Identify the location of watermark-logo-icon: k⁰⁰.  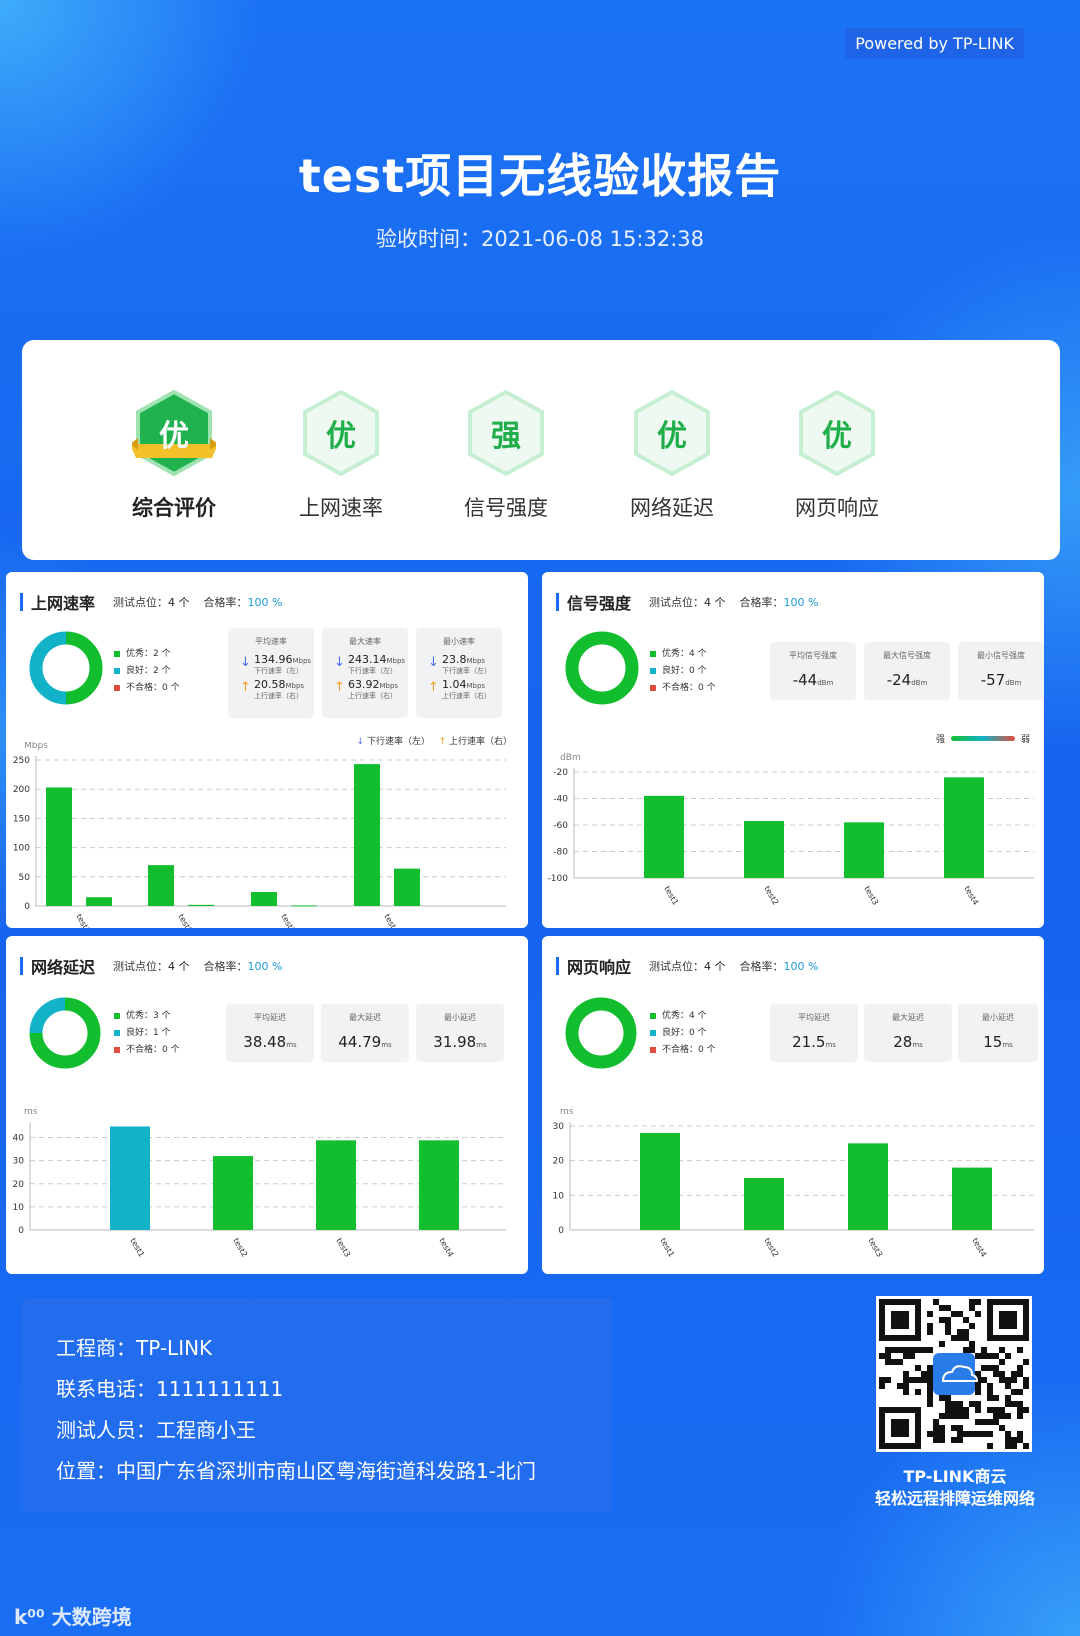
(29, 1617).